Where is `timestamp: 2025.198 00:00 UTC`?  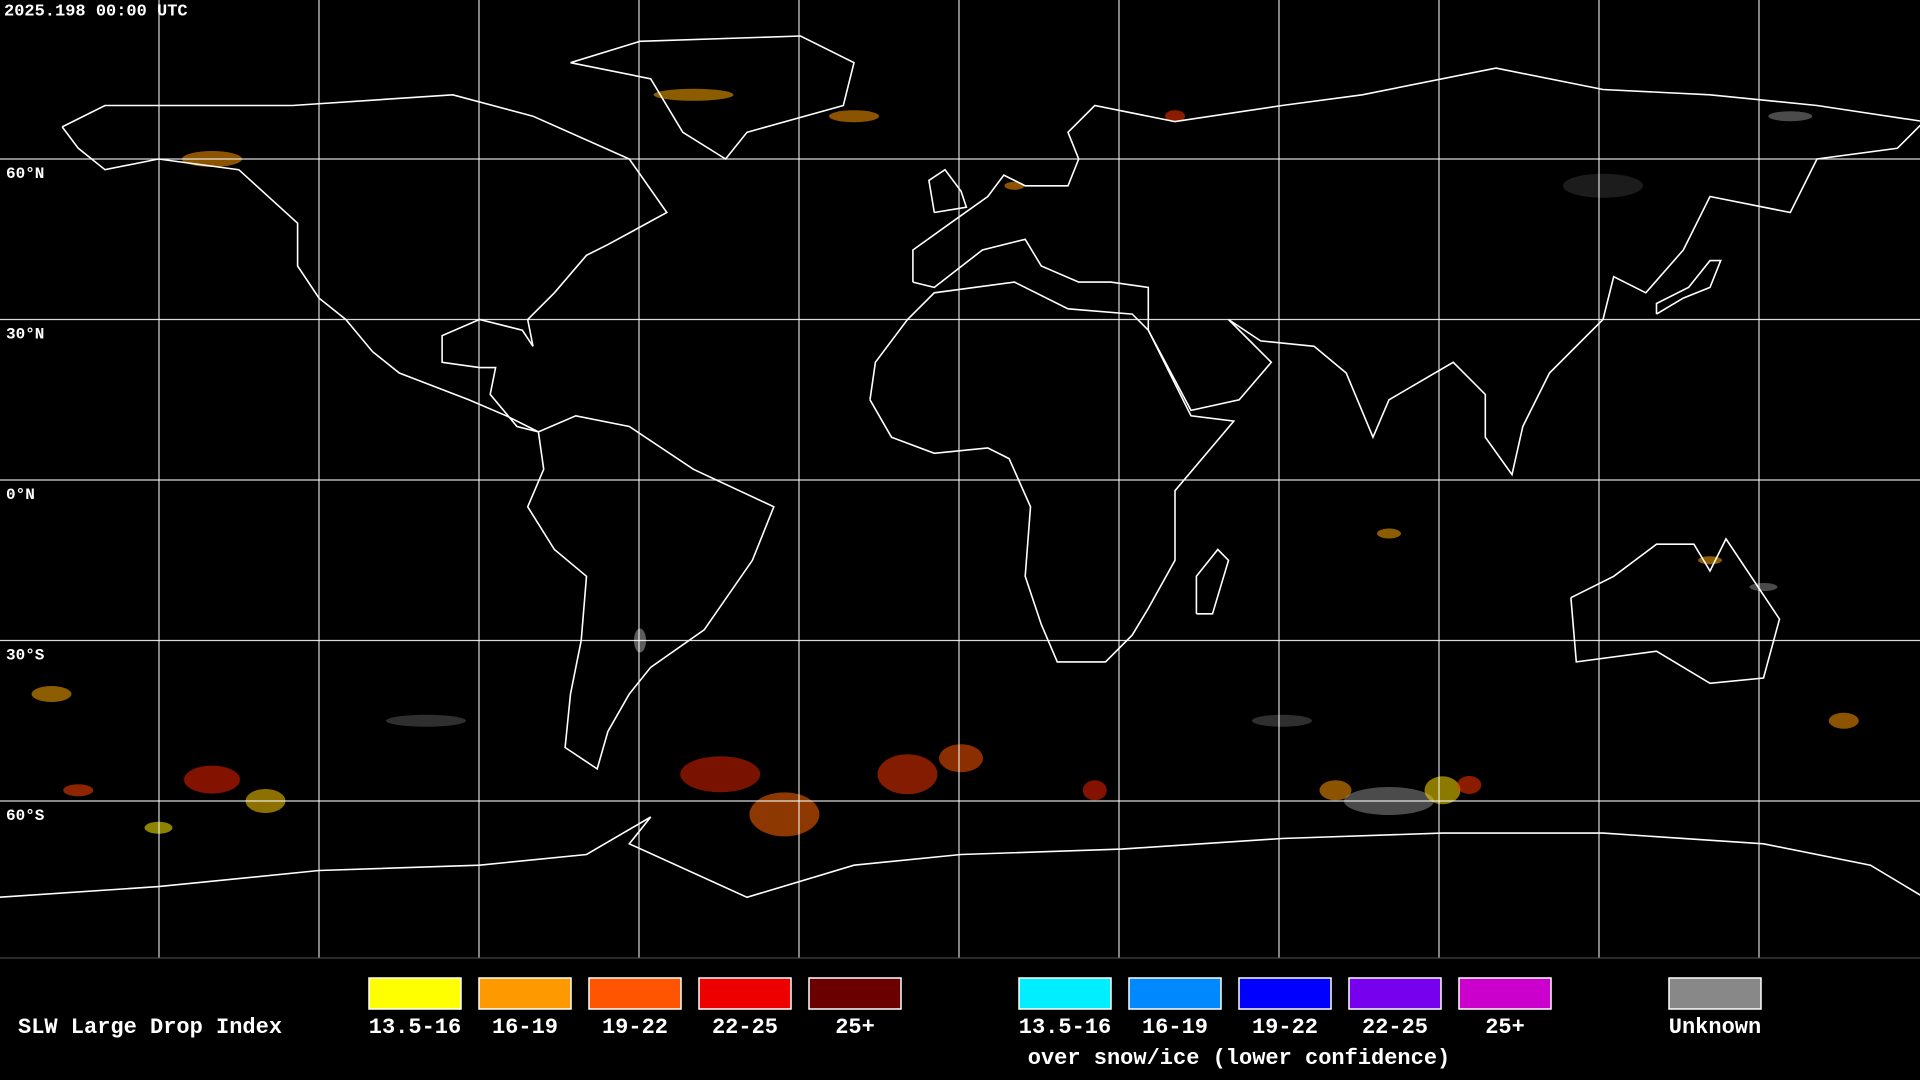 timestamp: 2025.198 00:00 UTC is located at coordinates (96, 11).